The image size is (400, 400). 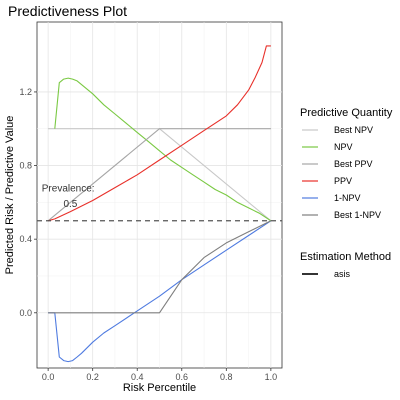 I want to click on y-tick-label: 0.8, so click(x=25, y=166).